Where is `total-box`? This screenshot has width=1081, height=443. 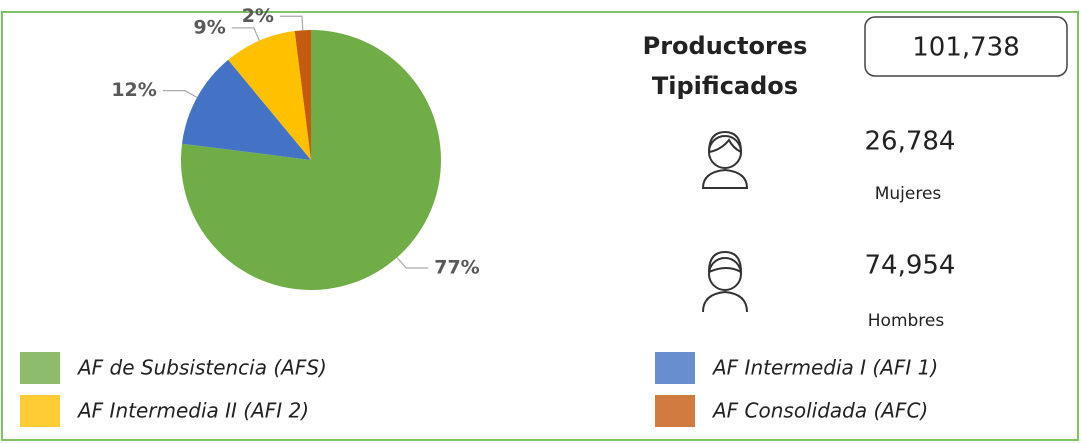 total-box is located at coordinates (966, 46).